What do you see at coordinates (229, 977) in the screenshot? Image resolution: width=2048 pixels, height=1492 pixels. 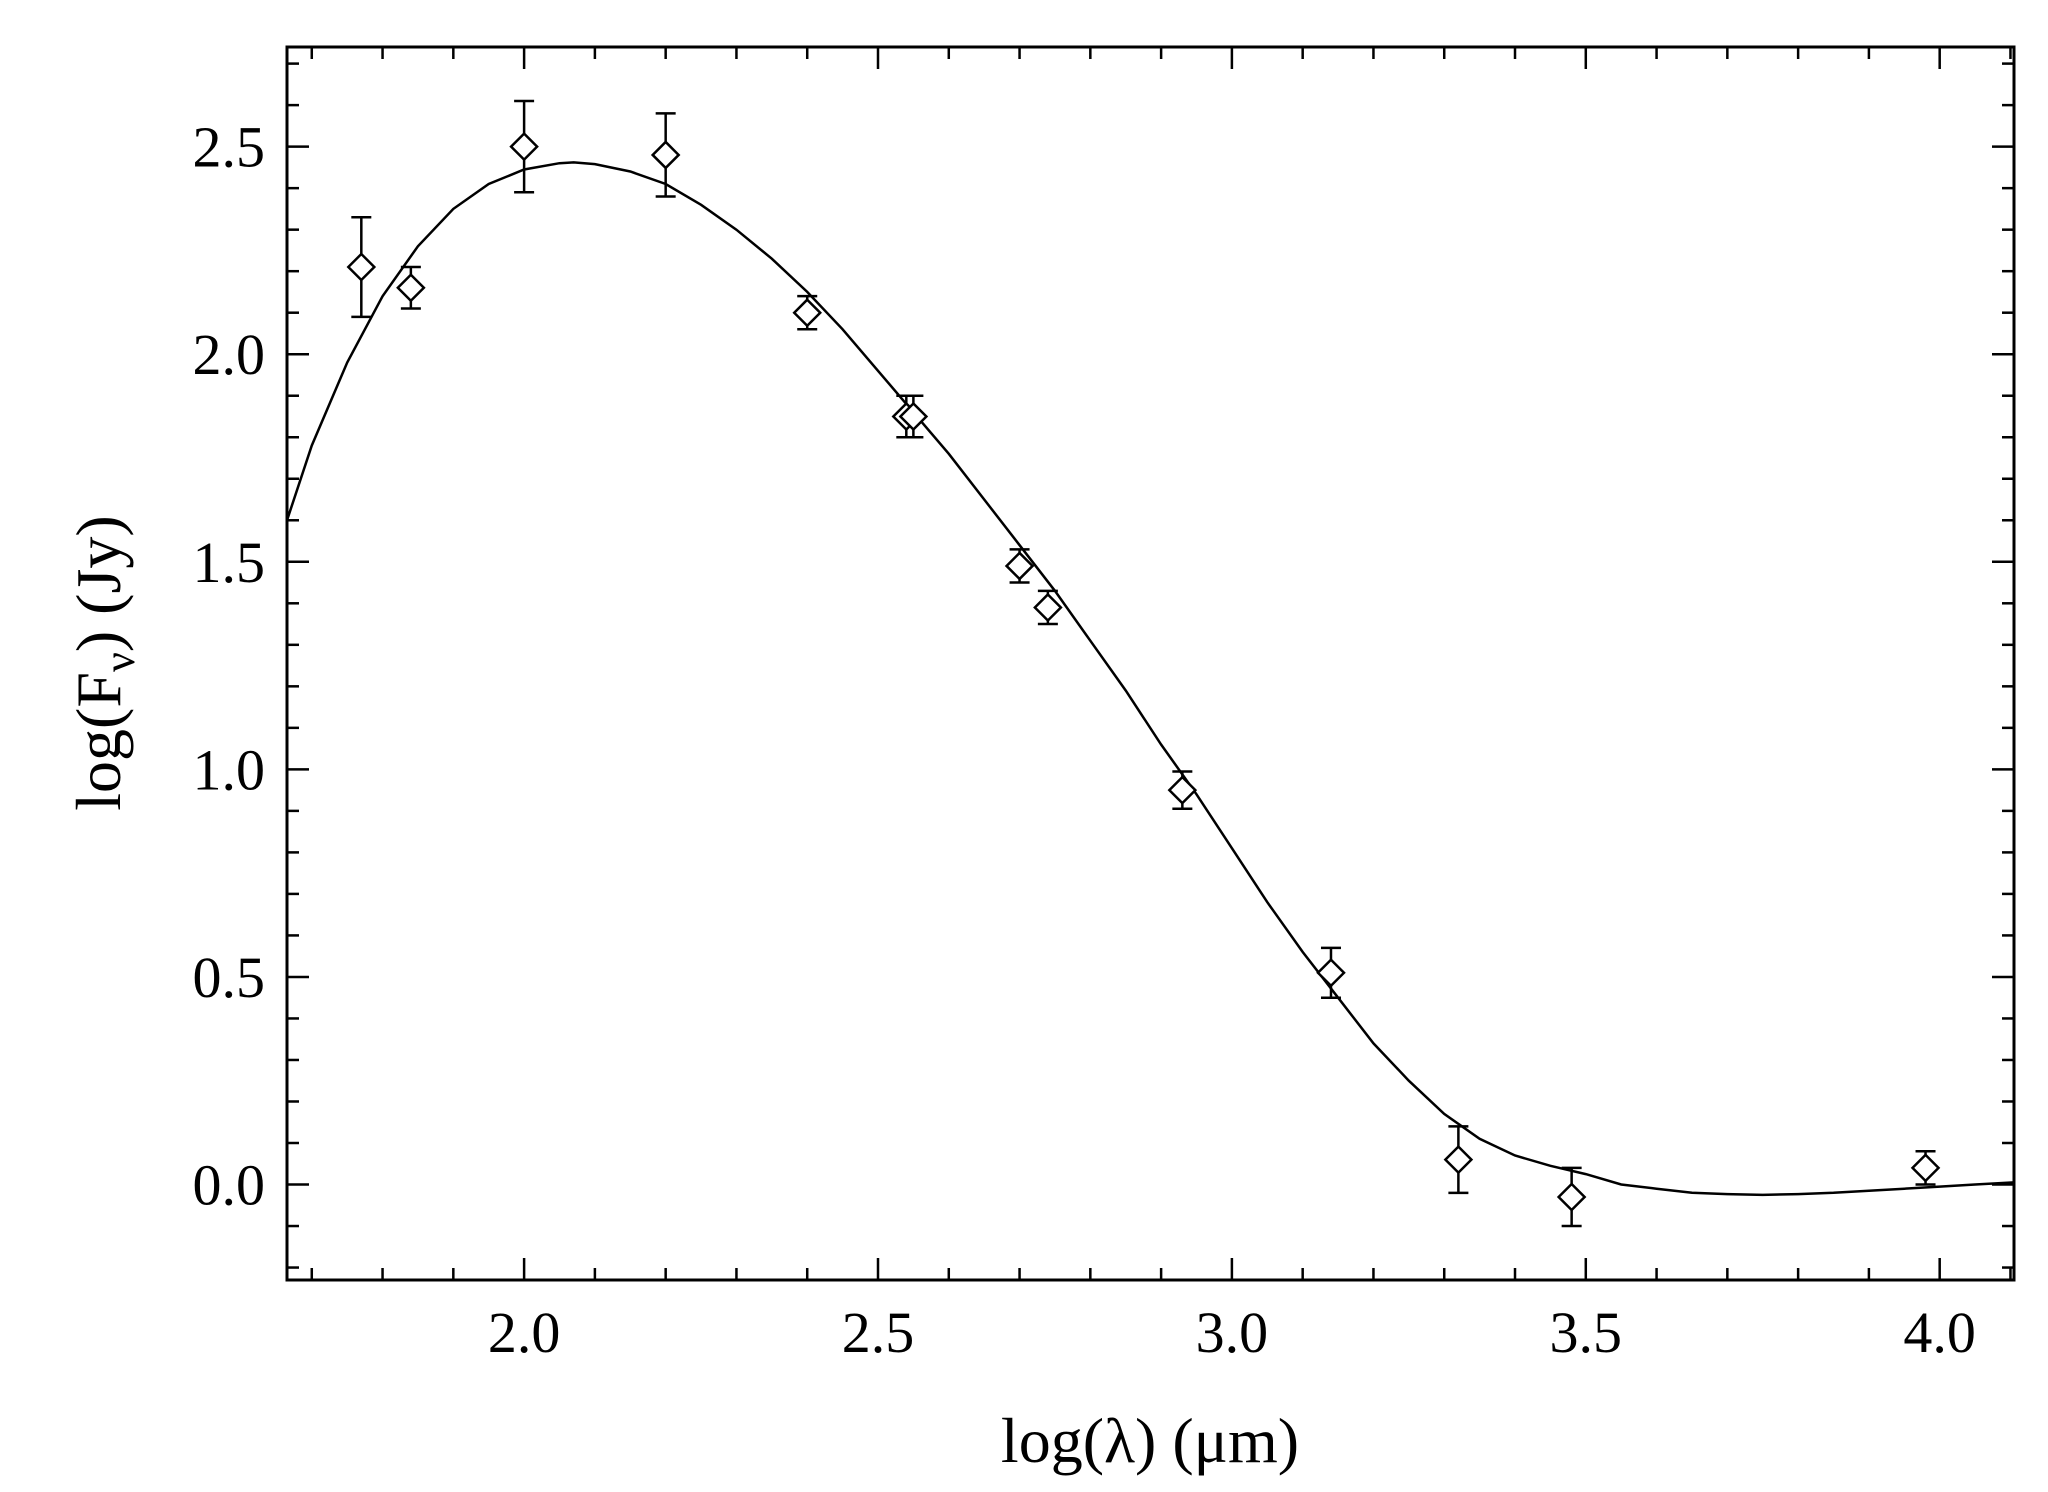 I see `y-tick-label: 0.5` at bounding box center [229, 977].